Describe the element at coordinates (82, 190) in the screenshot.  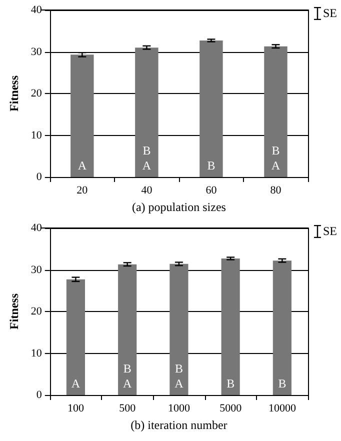
I see `x-tick-label: 20` at that location.